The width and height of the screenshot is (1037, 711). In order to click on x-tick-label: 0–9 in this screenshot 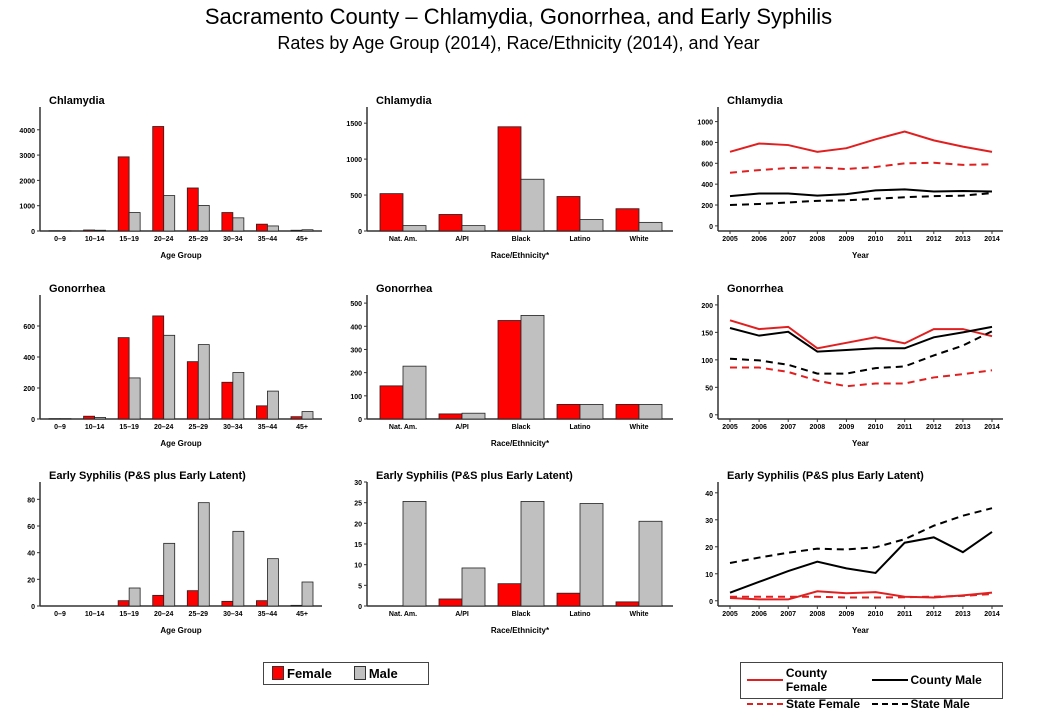, I will do `click(60, 239)`.